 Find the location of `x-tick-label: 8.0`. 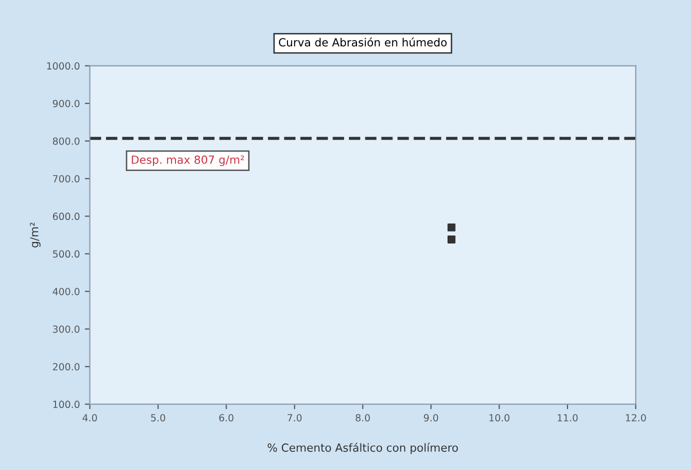

x-tick-label: 8.0 is located at coordinates (363, 418).